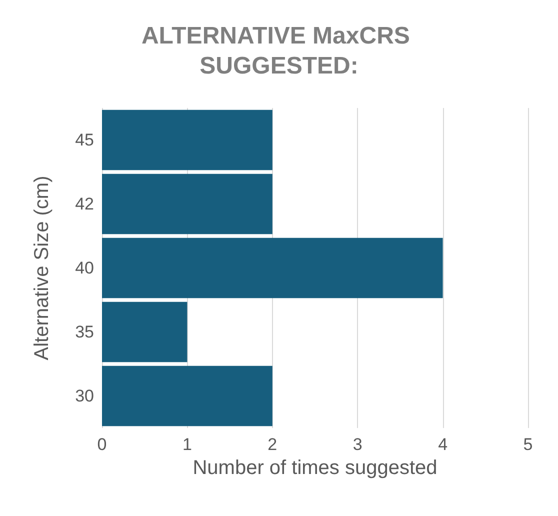 This screenshot has width=558, height=516. I want to click on y-tick-label: 45, so click(84, 140).